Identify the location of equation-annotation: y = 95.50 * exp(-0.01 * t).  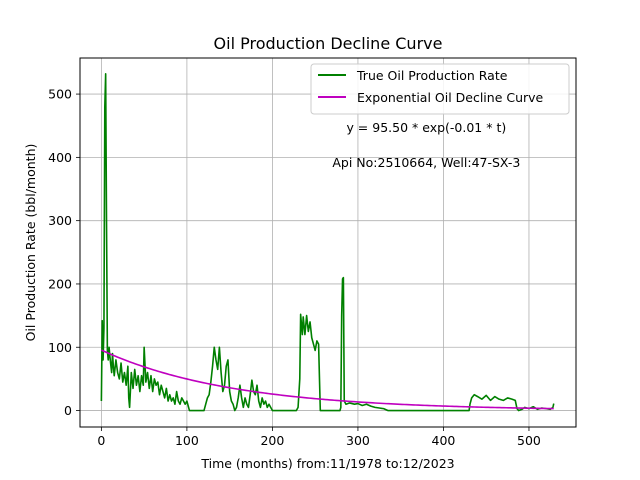
(426, 127).